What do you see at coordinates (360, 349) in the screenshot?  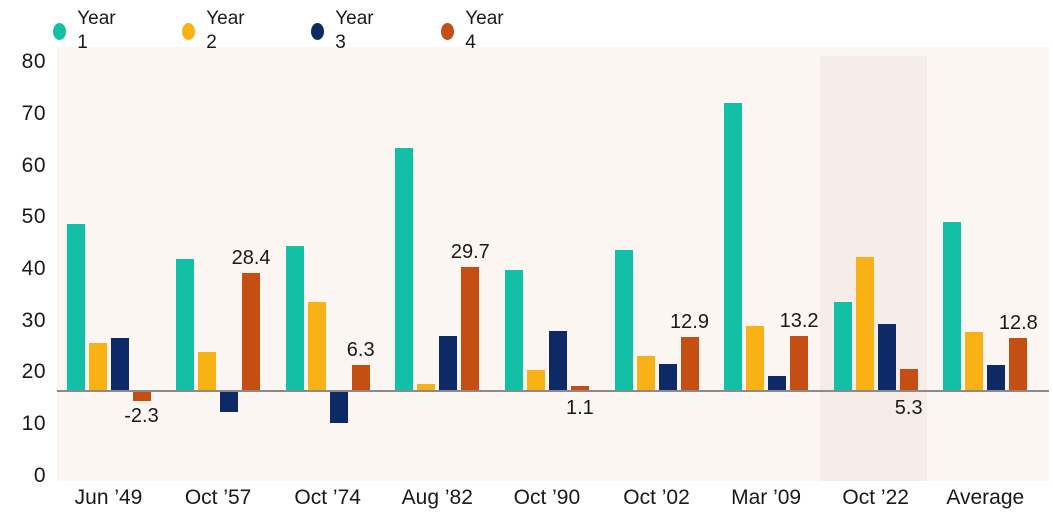 I see `bar-value-label: 6.3` at bounding box center [360, 349].